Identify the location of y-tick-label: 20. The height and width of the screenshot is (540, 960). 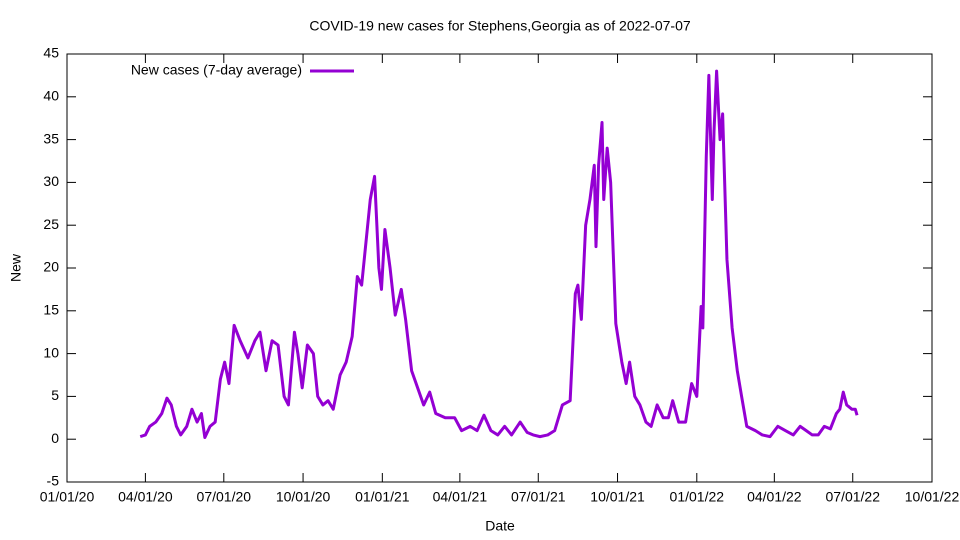
(51, 267).